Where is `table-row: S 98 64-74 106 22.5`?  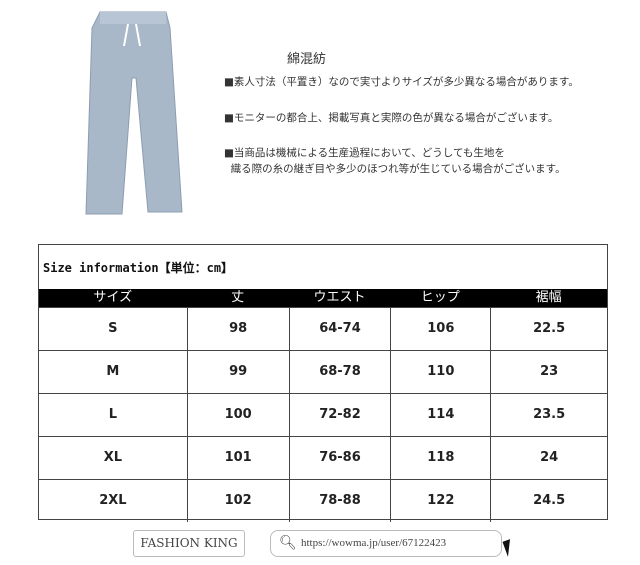
table-row: S 98 64-74 106 22.5 is located at coordinates (323, 328).